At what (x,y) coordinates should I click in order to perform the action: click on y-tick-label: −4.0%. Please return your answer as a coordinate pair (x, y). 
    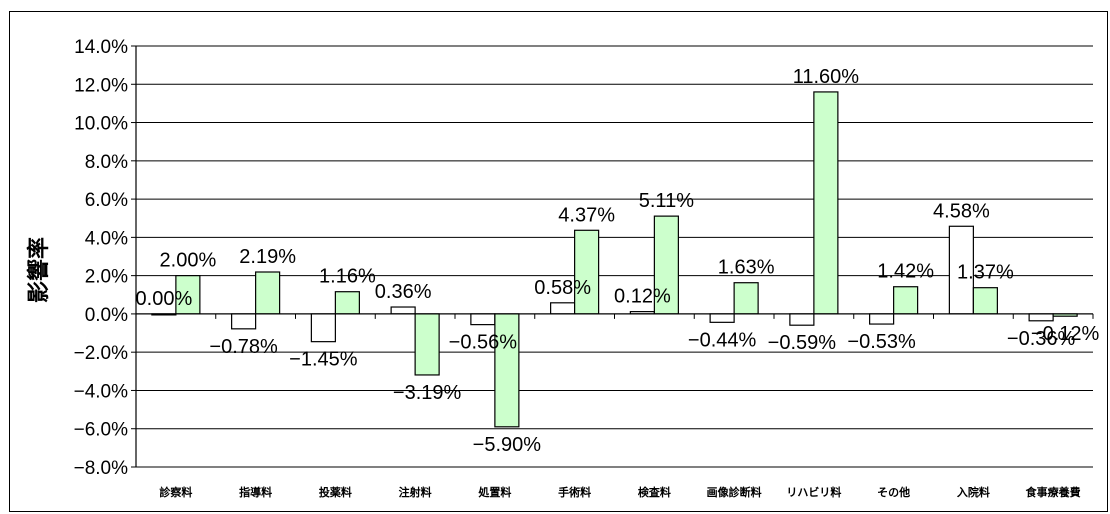
    Looking at the image, I should click on (101, 391).